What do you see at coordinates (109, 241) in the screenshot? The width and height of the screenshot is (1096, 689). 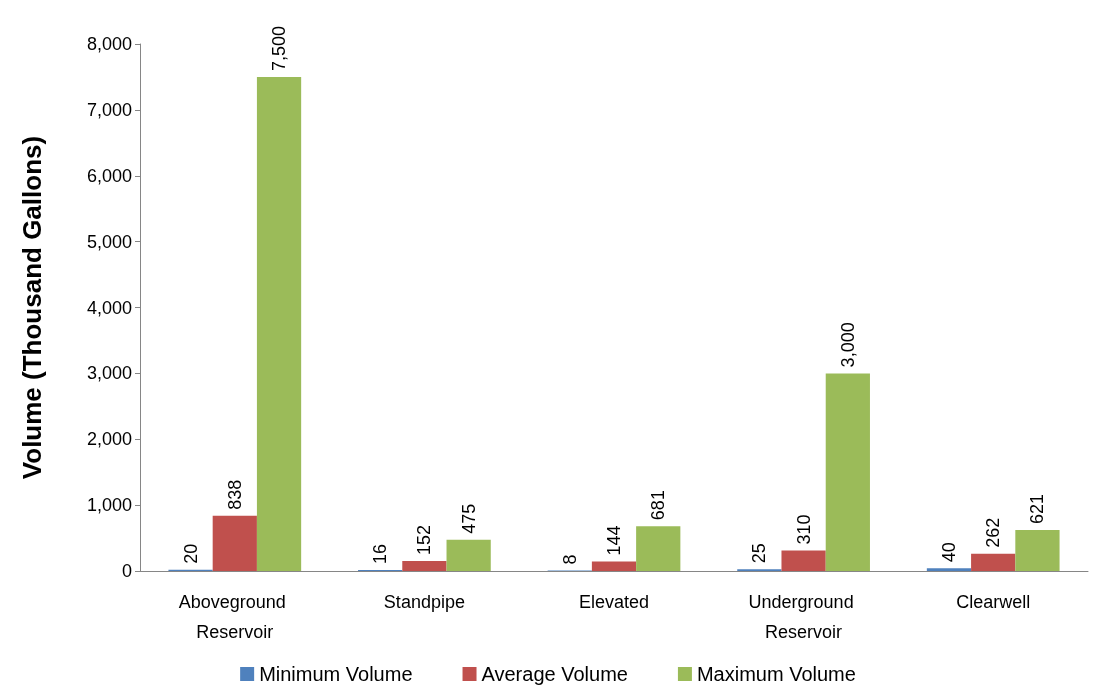 I see `y-tick-label: 5,000` at bounding box center [109, 241].